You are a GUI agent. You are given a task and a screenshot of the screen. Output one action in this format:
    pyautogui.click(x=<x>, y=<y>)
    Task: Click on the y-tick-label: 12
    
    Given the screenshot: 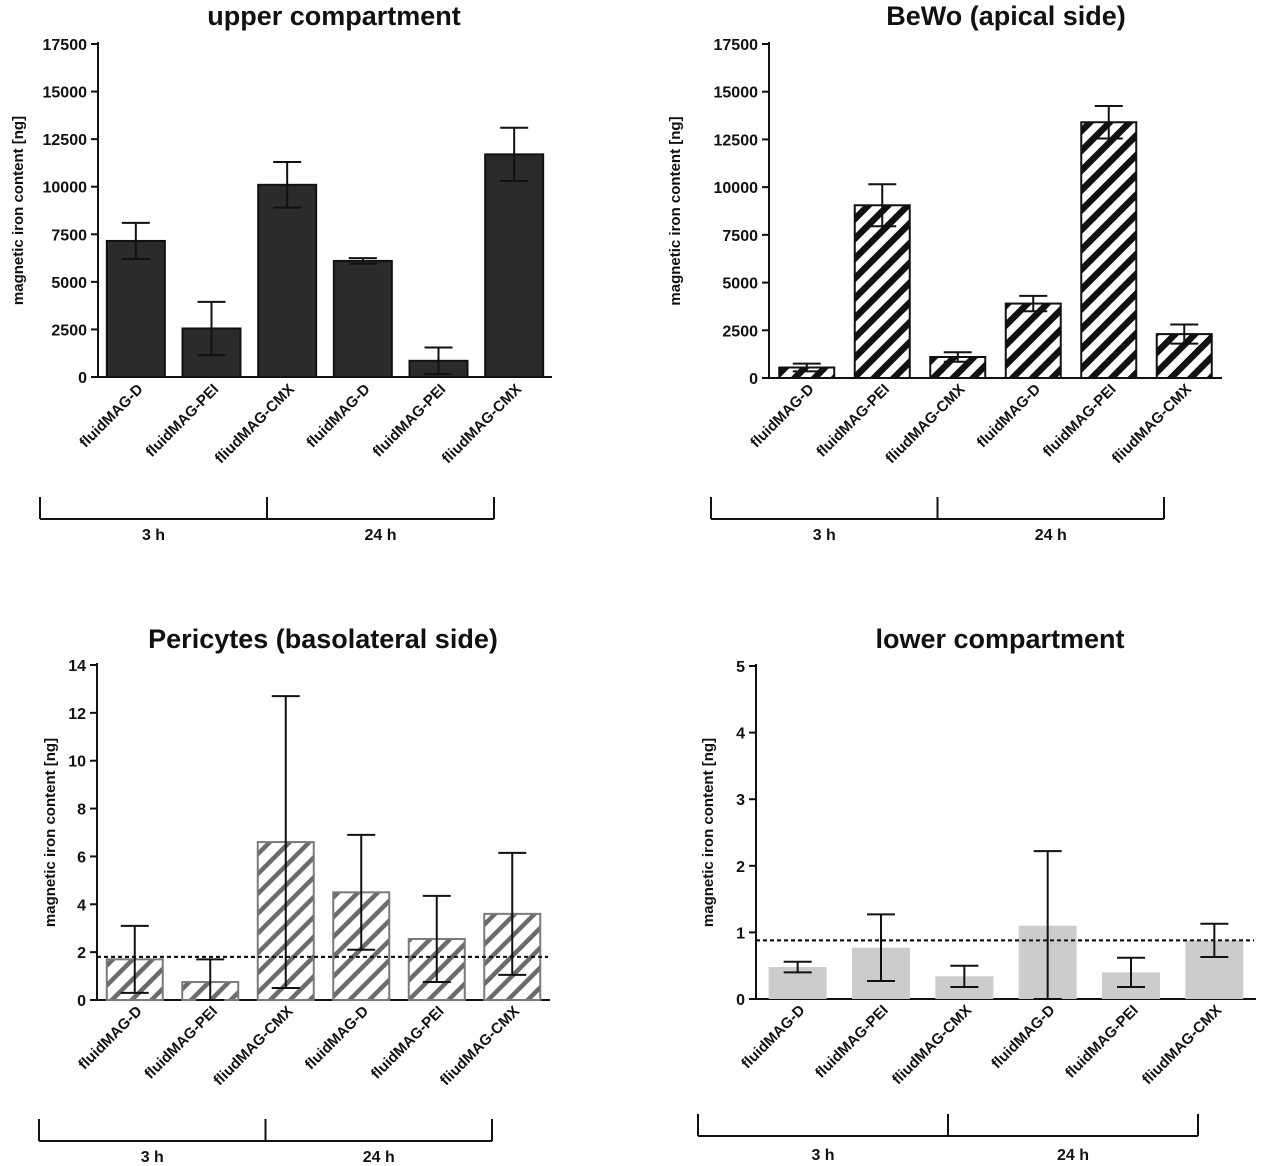 What is the action you would take?
    pyautogui.click(x=77, y=714)
    